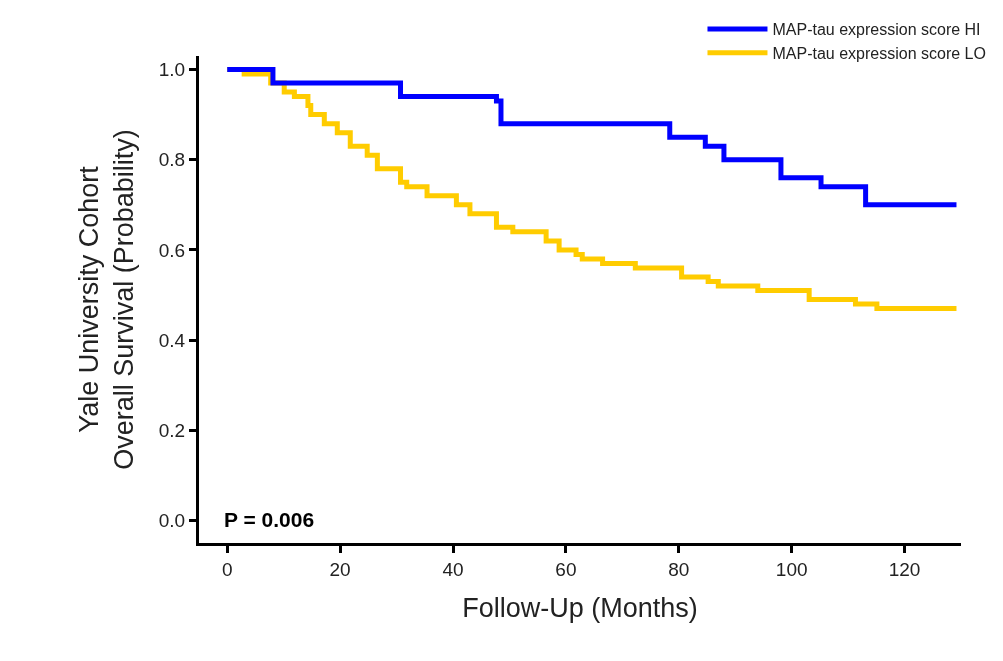 The image size is (1003, 661). Describe the element at coordinates (172, 250) in the screenshot. I see `y-tick-label: 0.6` at that location.